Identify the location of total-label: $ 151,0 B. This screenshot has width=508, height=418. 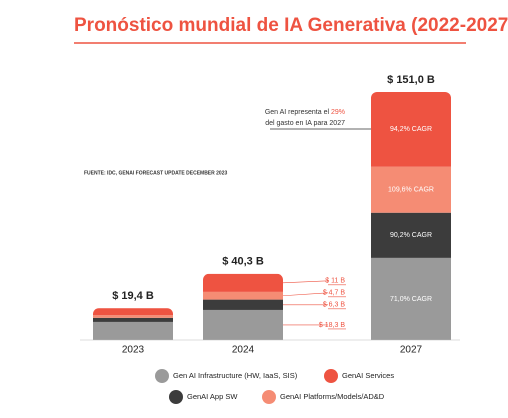
(411, 80).